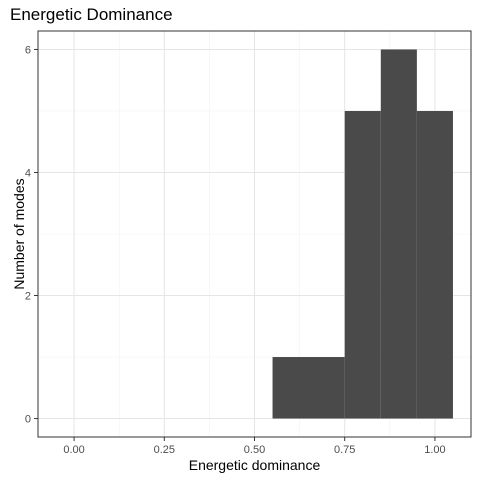  I want to click on y-tick-label: 4, so click(28, 173).